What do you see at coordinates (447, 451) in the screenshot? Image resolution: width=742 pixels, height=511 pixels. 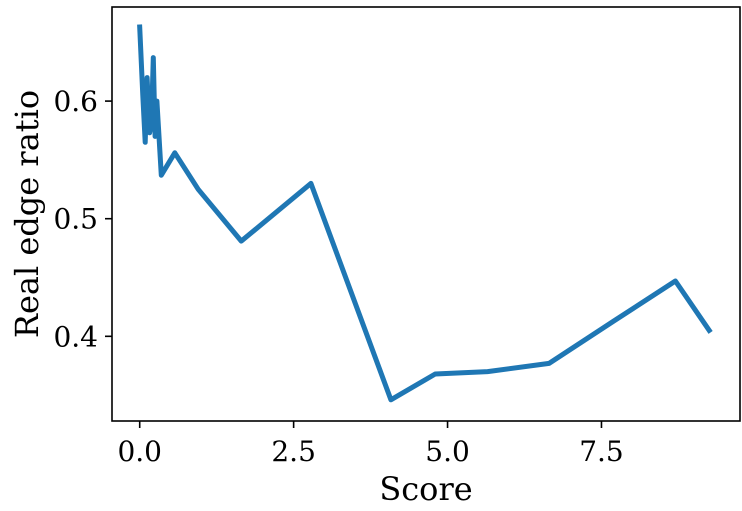 I see `x-tick-label: 5.0` at bounding box center [447, 451].